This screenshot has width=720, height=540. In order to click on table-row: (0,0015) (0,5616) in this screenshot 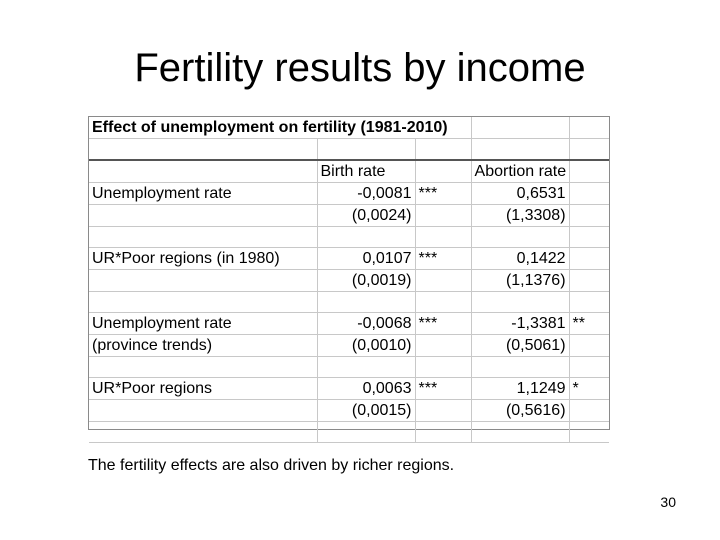, I will do `click(349, 410)`.